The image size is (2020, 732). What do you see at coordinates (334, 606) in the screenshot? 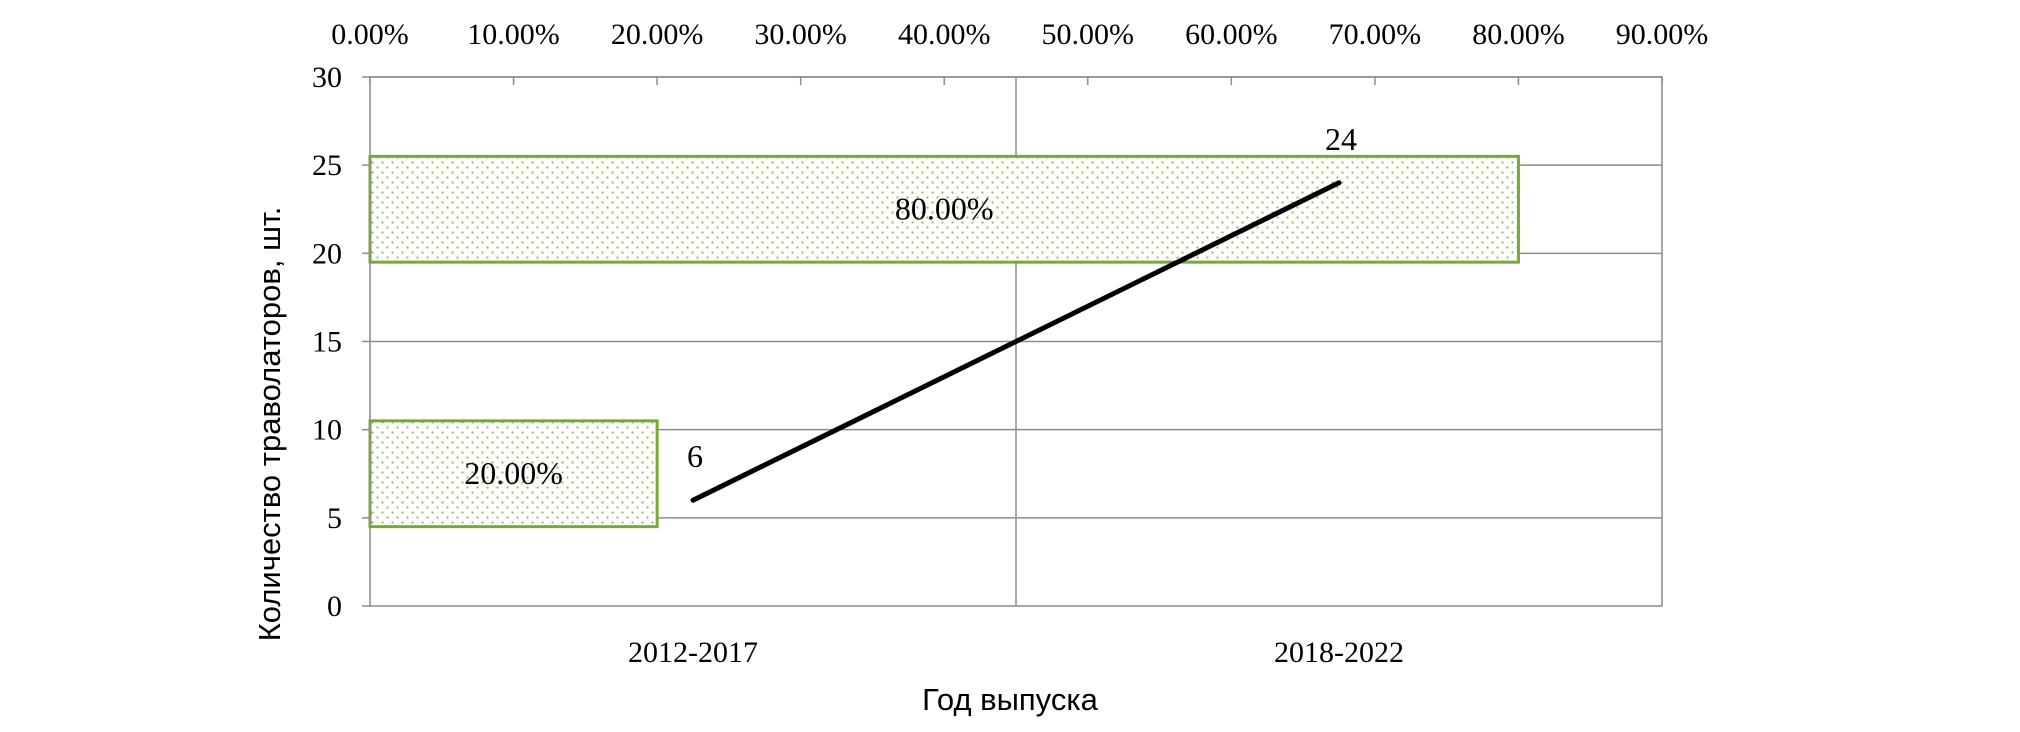
I see `y-tick-label: 0` at bounding box center [334, 606].